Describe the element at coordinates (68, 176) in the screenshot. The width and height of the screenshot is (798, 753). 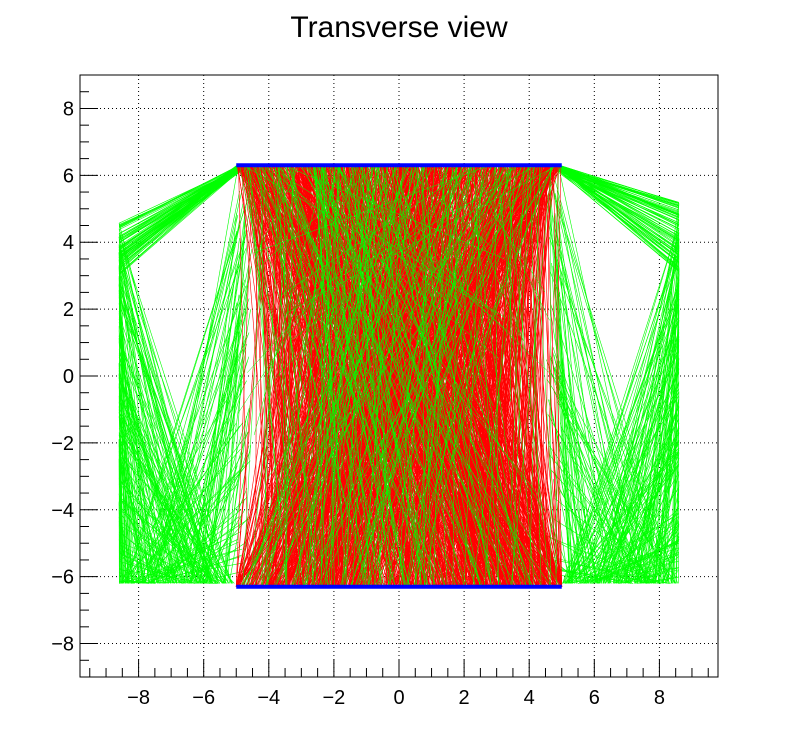
I see `y-tick-label: 6` at that location.